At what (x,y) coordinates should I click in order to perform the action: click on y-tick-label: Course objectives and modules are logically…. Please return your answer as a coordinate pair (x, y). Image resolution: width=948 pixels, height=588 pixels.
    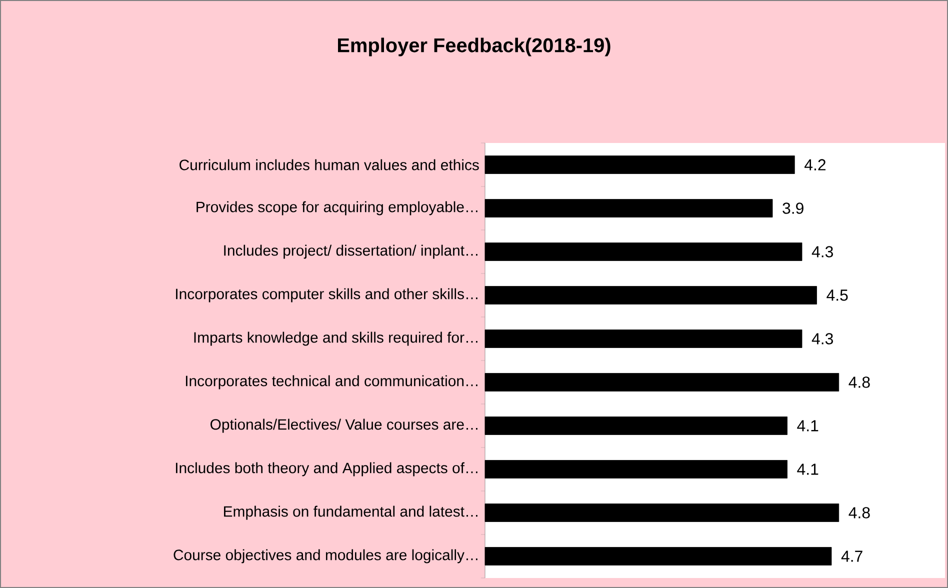
    Looking at the image, I should click on (326, 556).